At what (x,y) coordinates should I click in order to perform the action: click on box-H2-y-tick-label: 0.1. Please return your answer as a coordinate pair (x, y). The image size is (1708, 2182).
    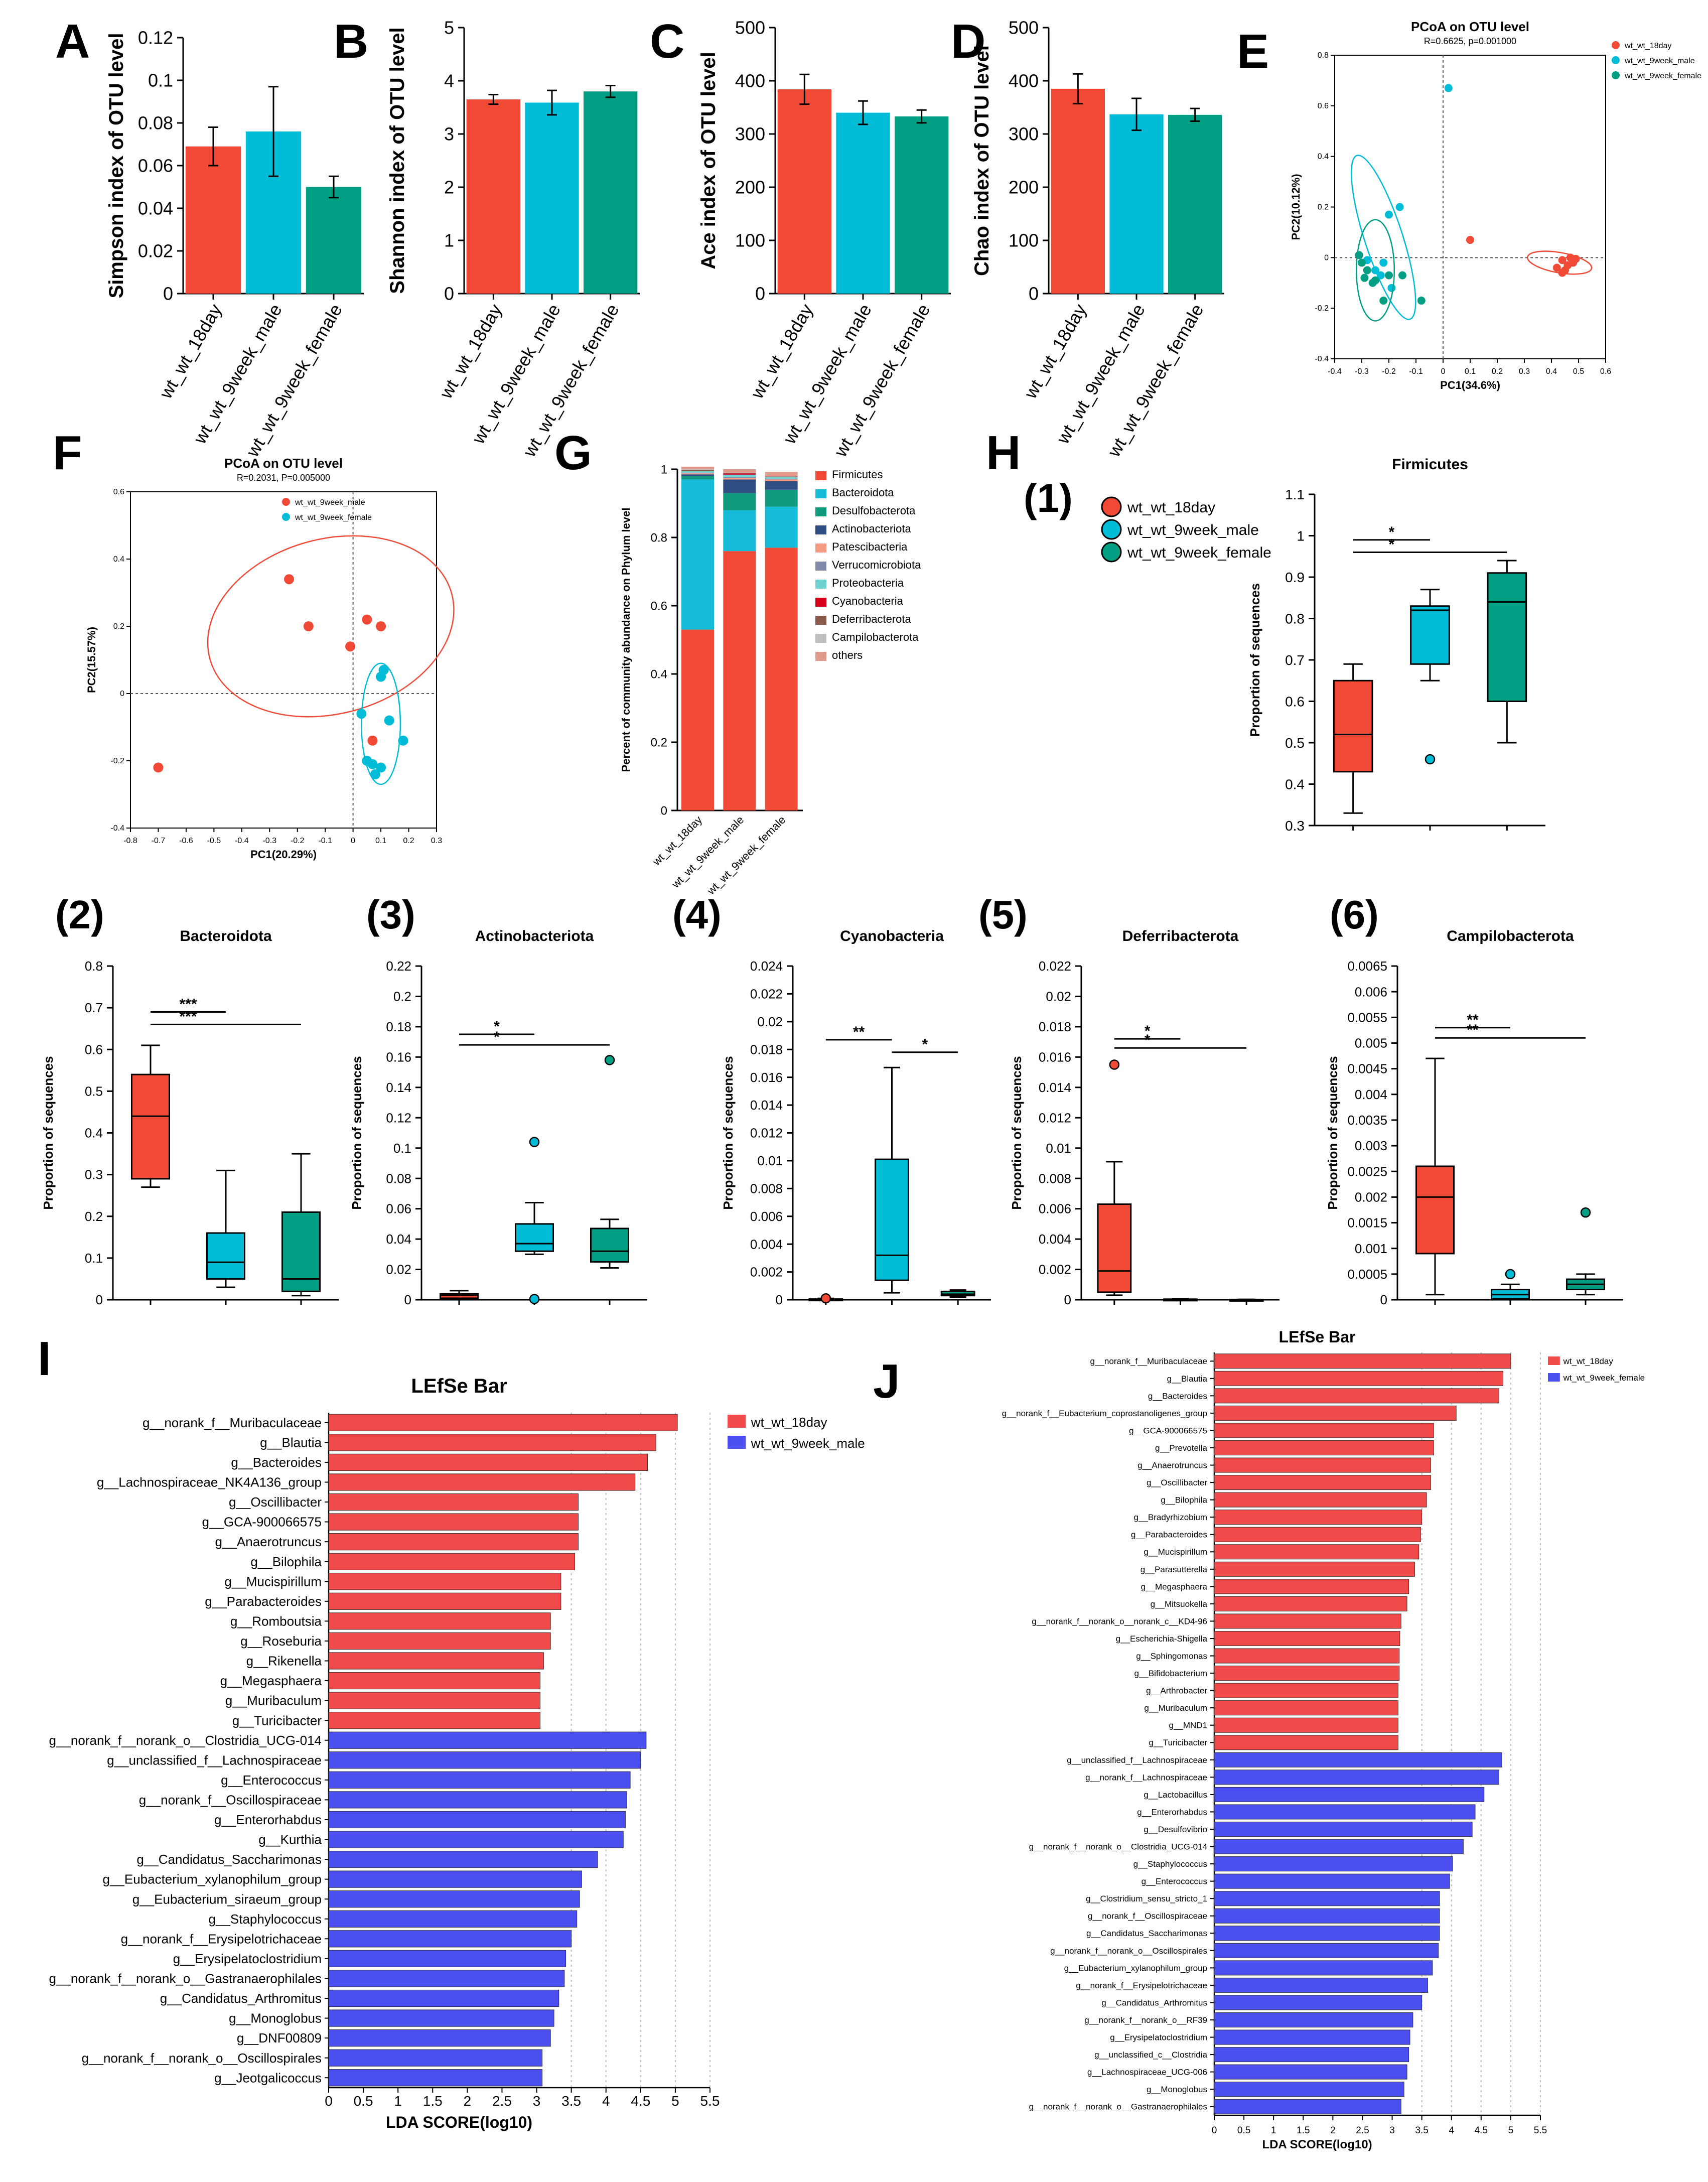
    Looking at the image, I should click on (94, 1258).